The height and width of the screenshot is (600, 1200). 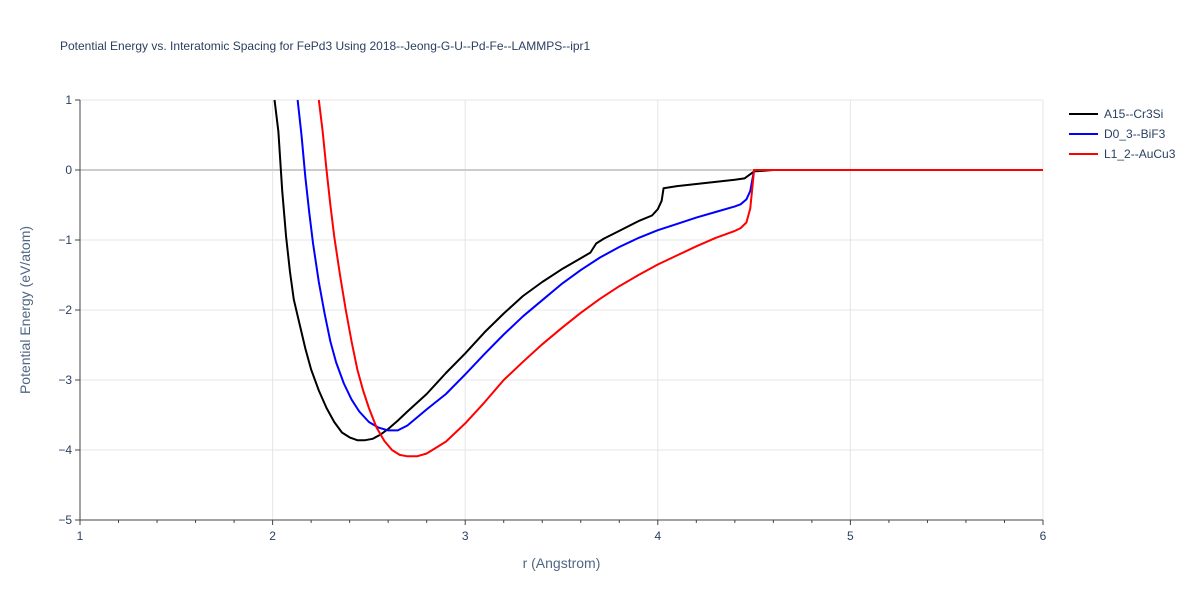 What do you see at coordinates (25, 310) in the screenshot?
I see `y-axis-title: Potential Energy (eV/atom)` at bounding box center [25, 310].